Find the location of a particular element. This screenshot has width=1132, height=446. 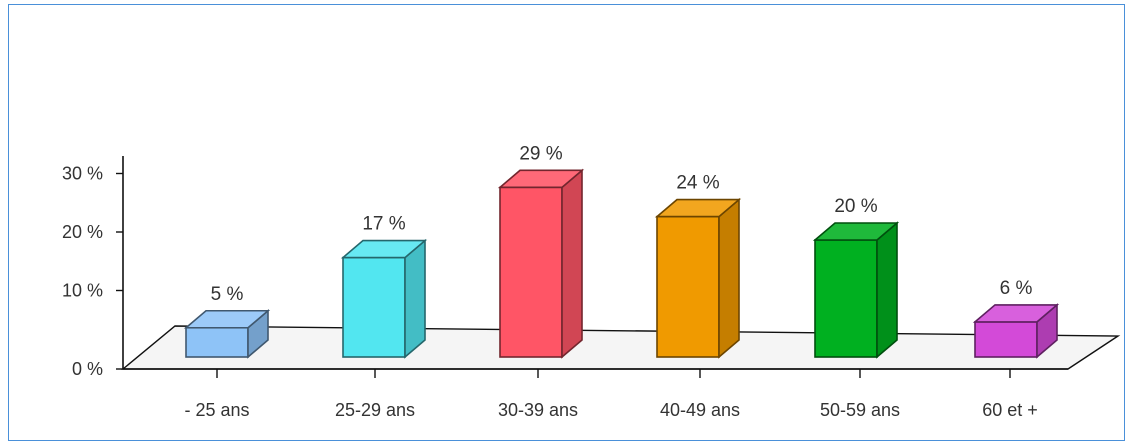

bar-value-label: 29 % is located at coordinates (540, 153).